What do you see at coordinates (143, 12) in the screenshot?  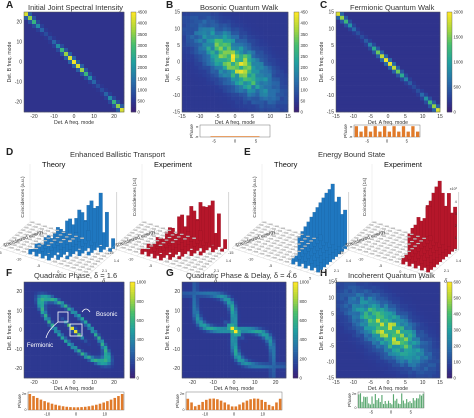 I see `colorbar-tick-label: 4500` at bounding box center [143, 12].